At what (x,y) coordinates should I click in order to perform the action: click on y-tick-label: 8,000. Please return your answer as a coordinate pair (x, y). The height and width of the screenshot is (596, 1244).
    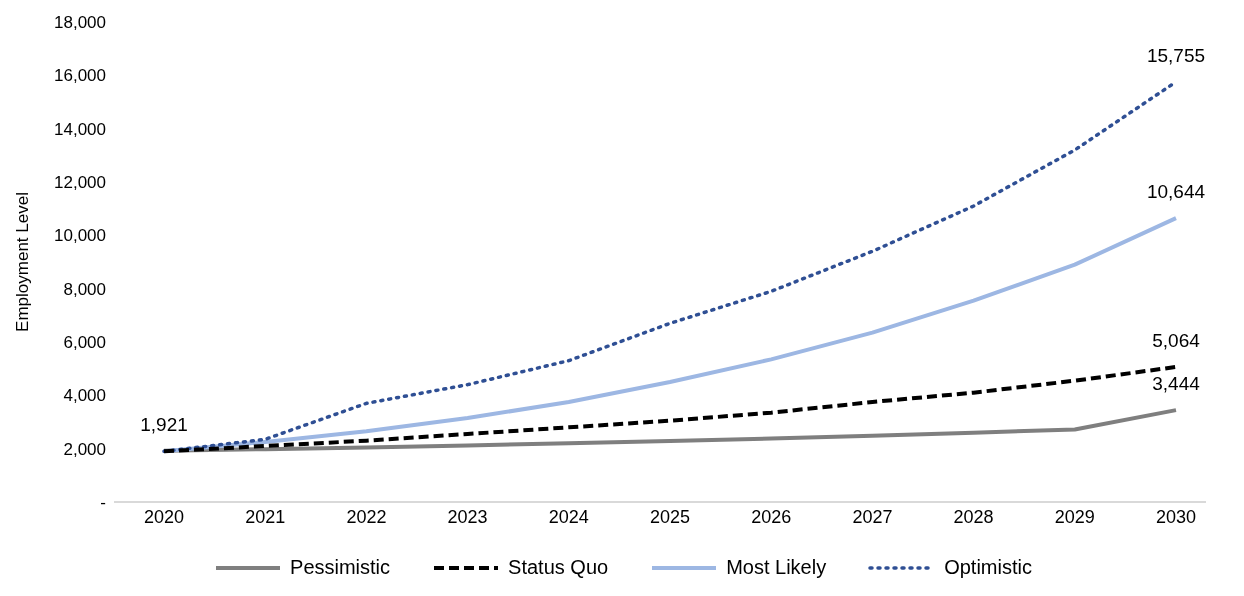
    Looking at the image, I should click on (84, 289).